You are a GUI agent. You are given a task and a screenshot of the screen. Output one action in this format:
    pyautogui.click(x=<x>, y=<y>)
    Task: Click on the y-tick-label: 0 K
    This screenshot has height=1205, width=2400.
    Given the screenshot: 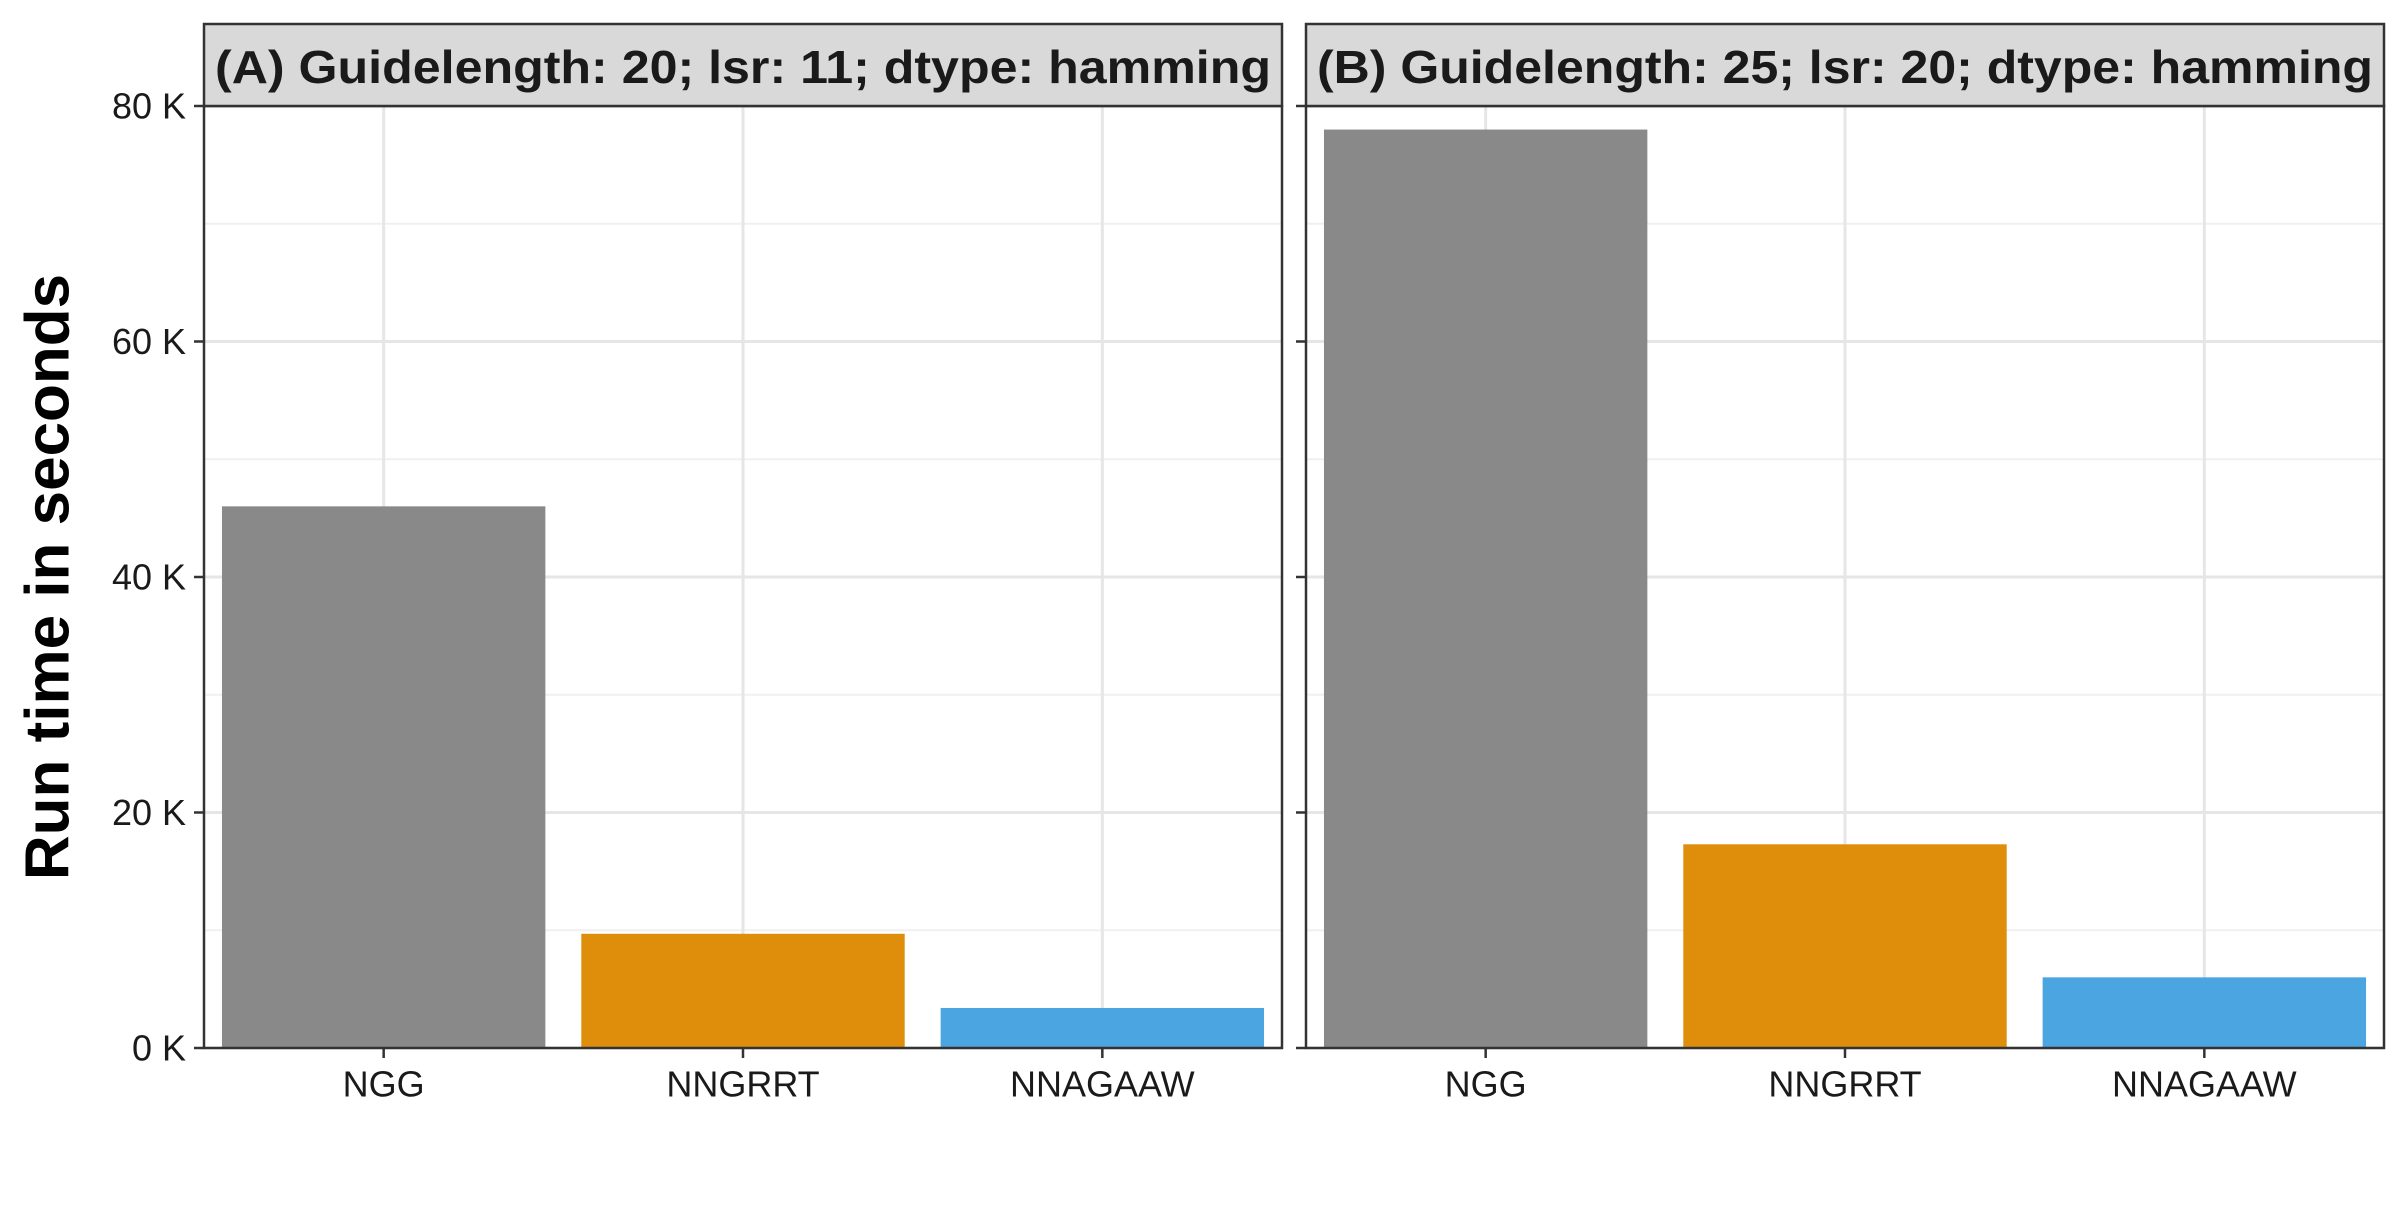 What is the action you would take?
    pyautogui.click(x=159, y=1048)
    